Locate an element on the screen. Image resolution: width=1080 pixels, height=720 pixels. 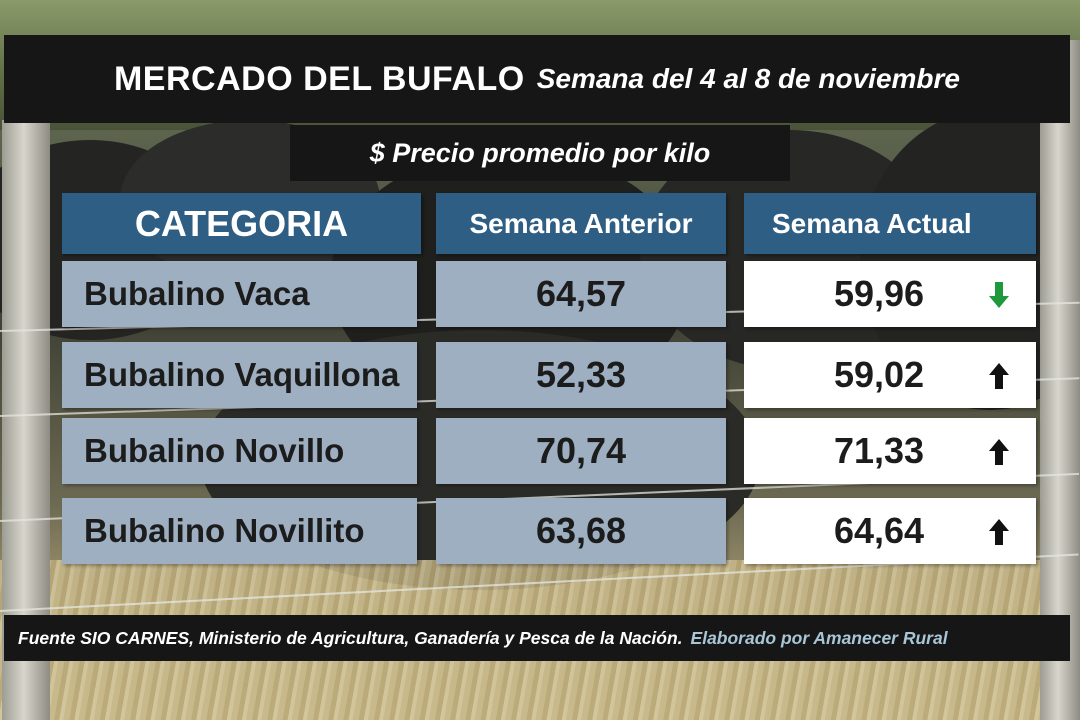
price-caption: $ Precio promedio por kilo is located at coordinates (540, 153).